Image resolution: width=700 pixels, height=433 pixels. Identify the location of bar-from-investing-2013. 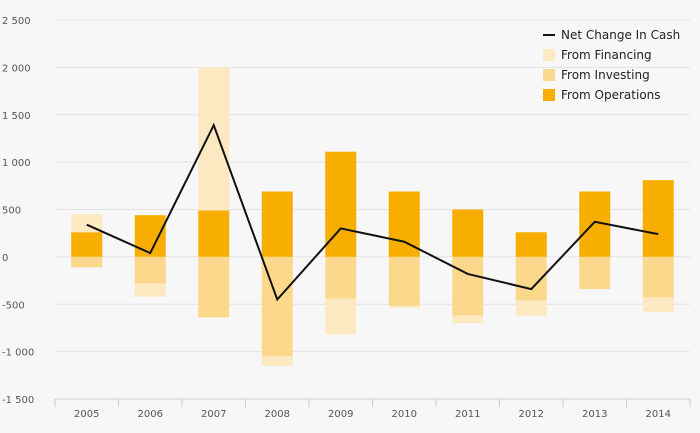
(595, 273).